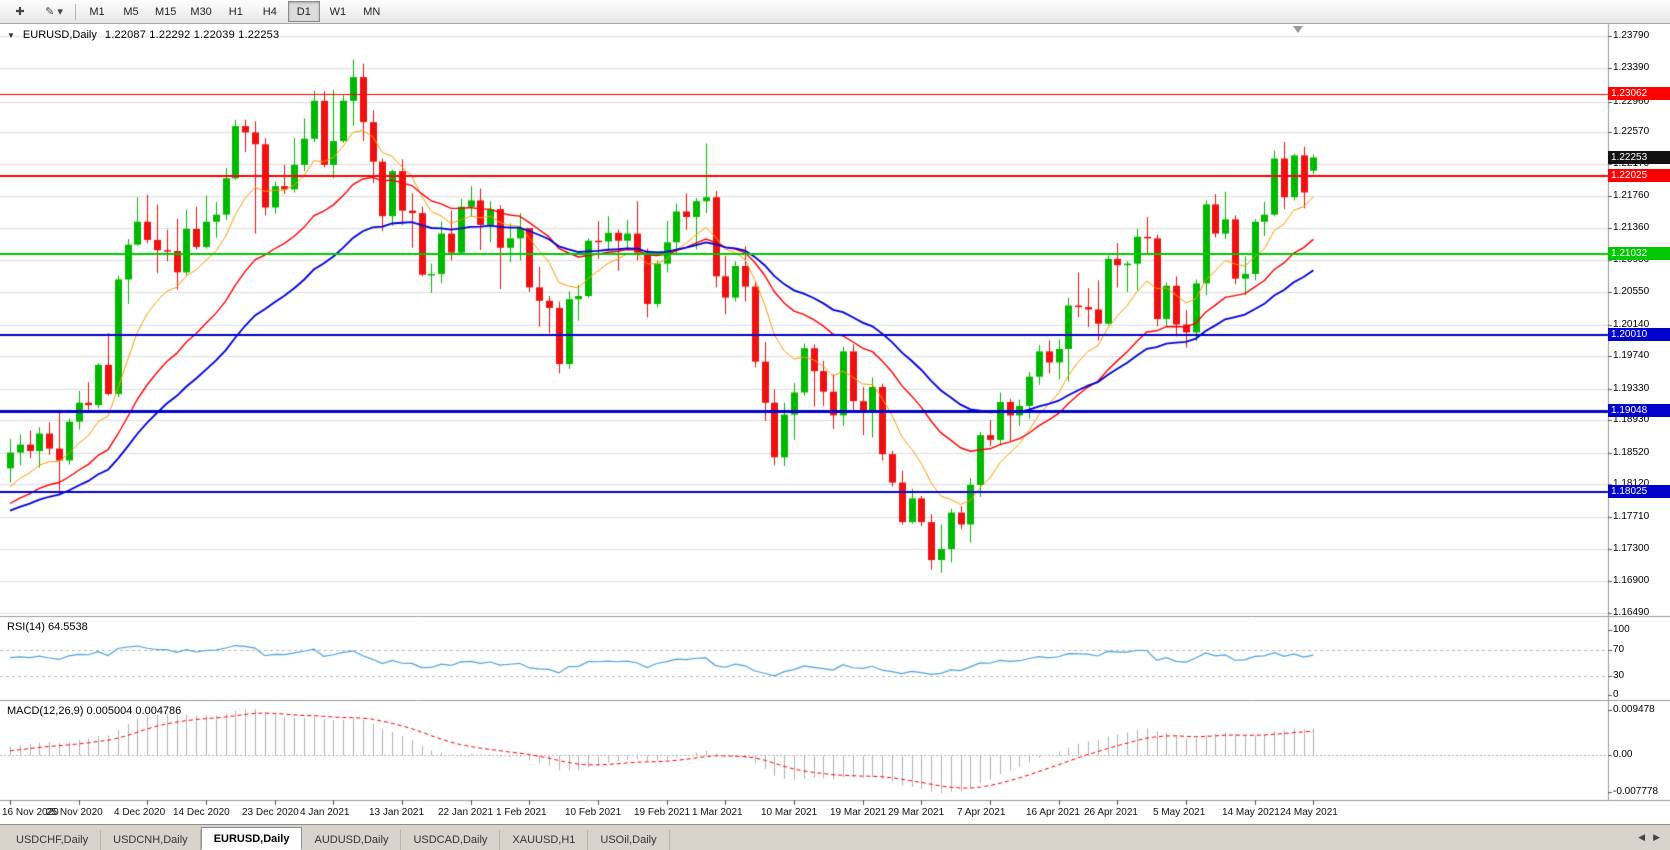 This screenshot has width=1670, height=850. I want to click on timeframe-button-w1: W1, so click(338, 11).